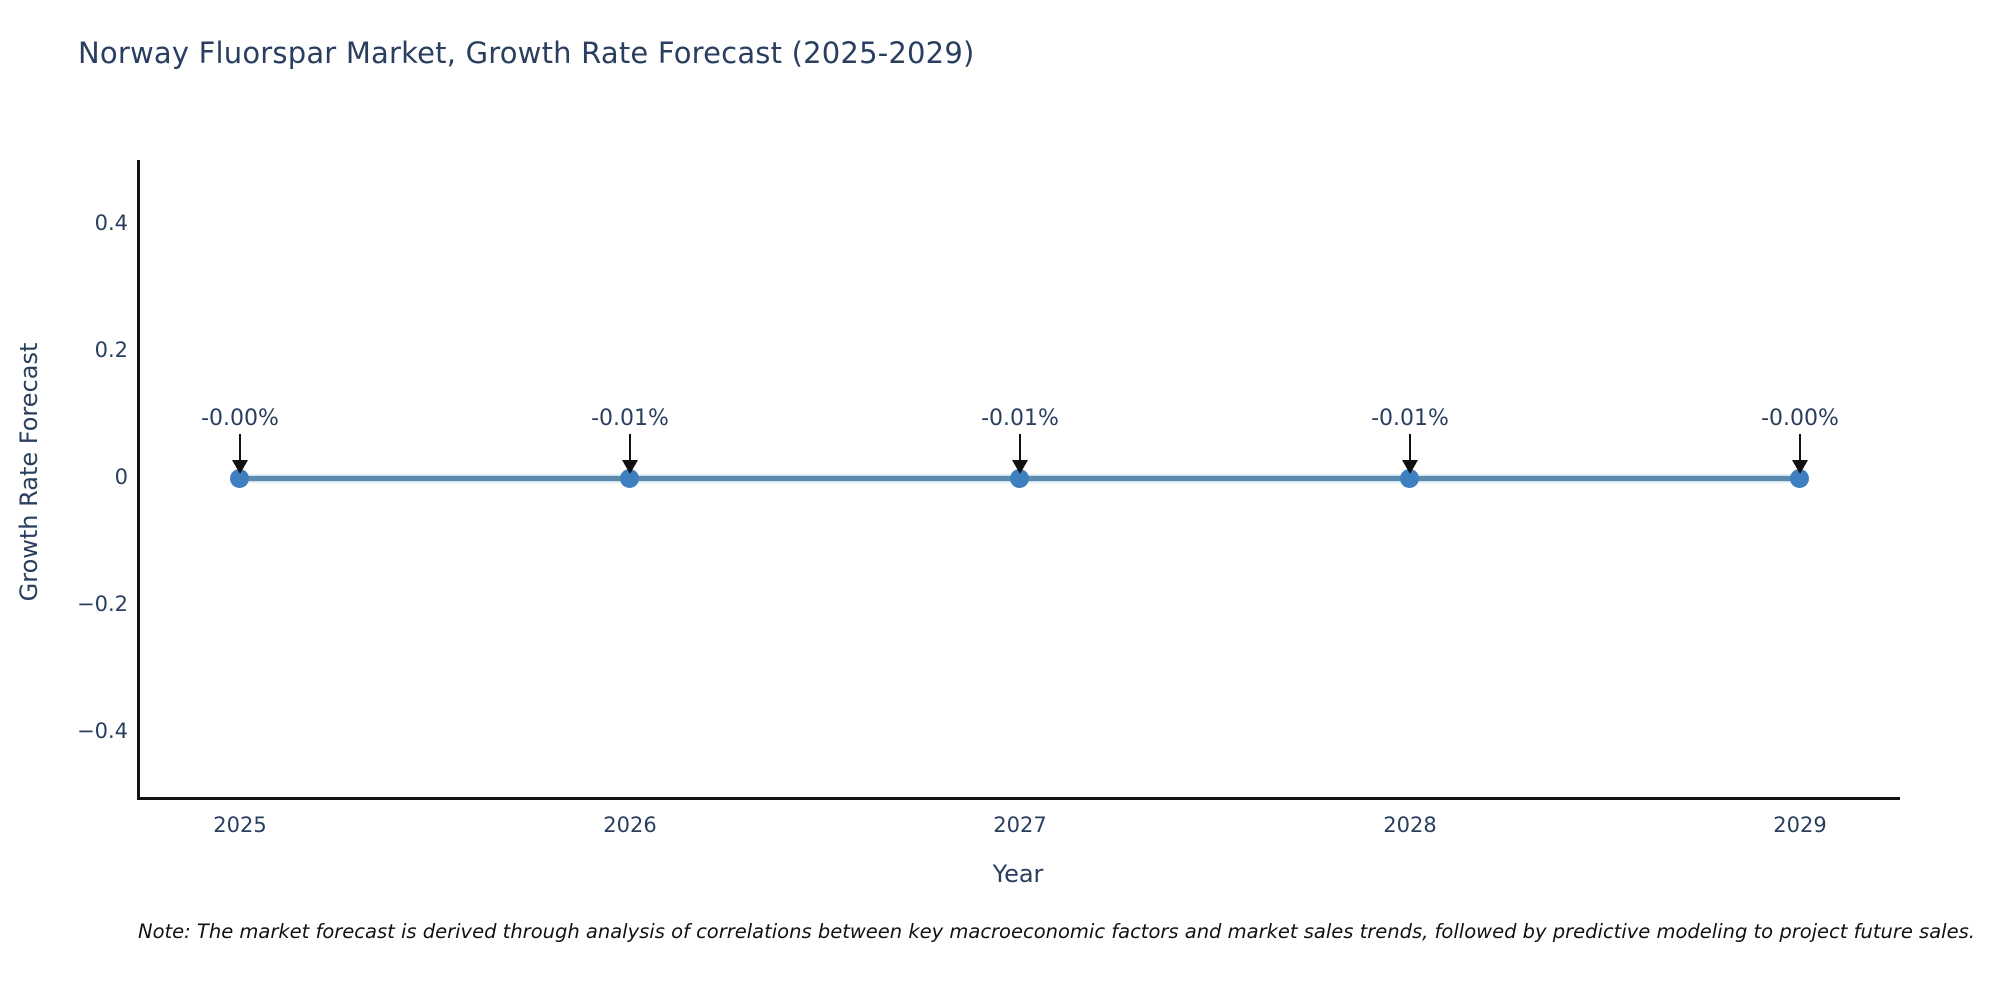  I want to click on x-tick-label: 2026, so click(630, 825).